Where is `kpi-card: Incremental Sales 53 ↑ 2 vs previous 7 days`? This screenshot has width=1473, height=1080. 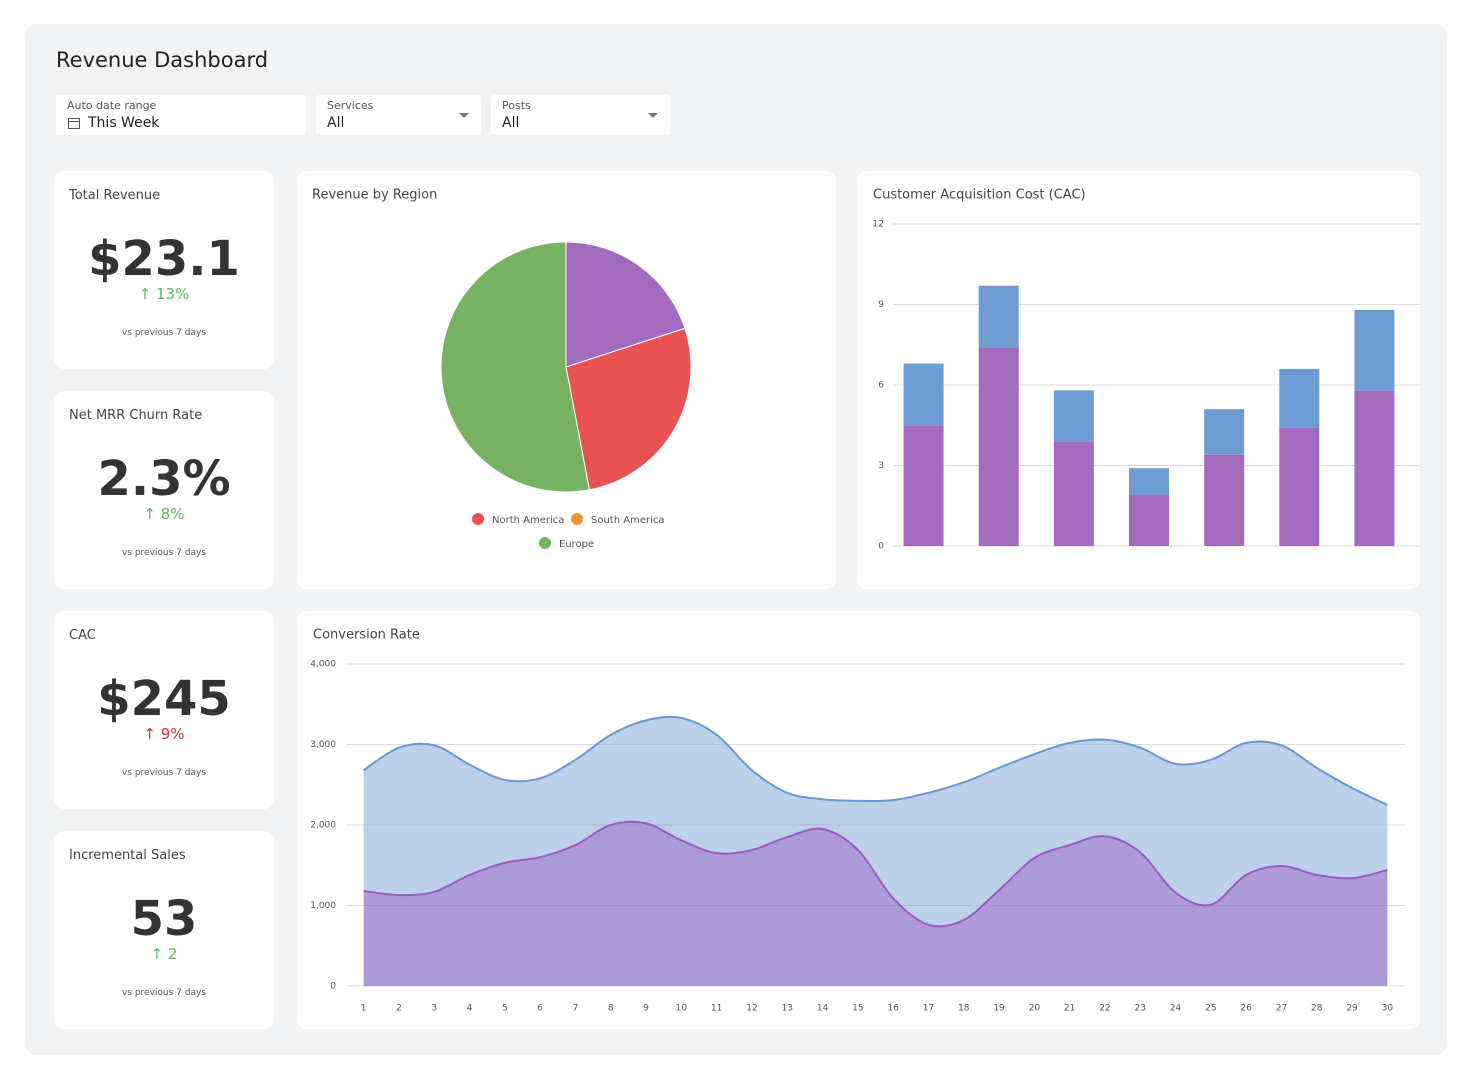
kpi-card: Incremental Sales 53 ↑ 2 vs previous 7 days is located at coordinates (164, 930).